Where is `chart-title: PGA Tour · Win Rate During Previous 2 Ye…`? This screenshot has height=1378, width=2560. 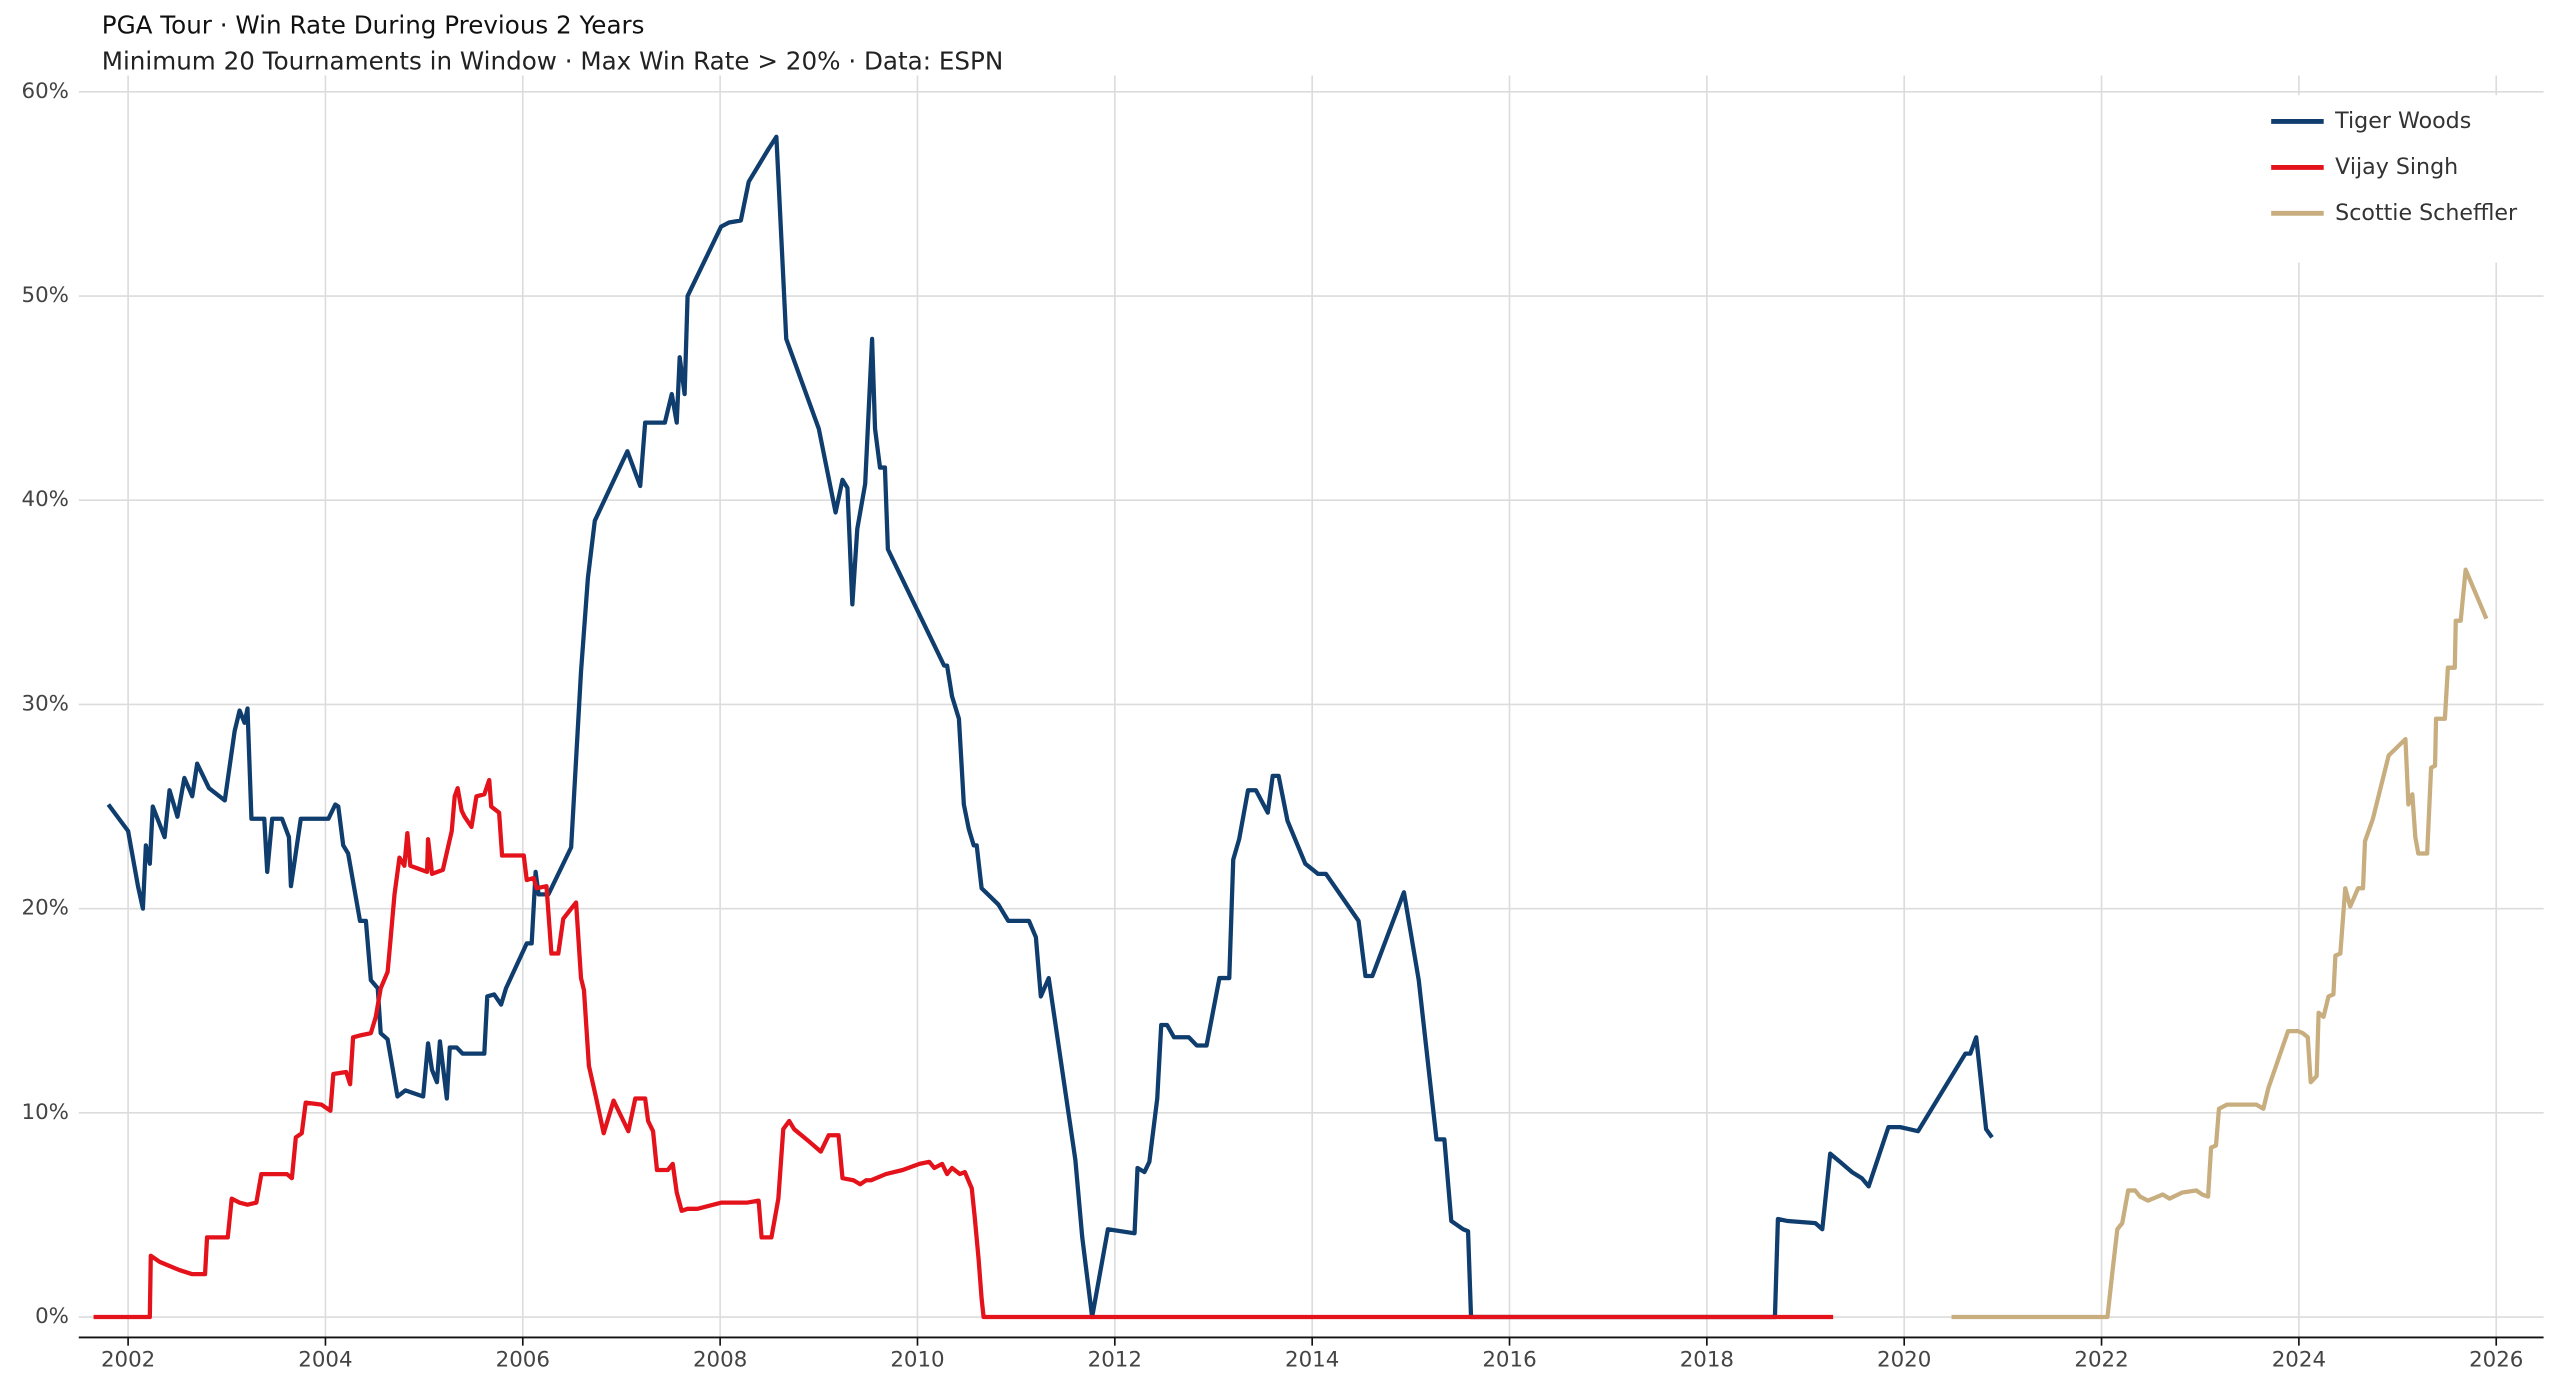
chart-title: PGA Tour · Win Rate During Previous 2 Ye… is located at coordinates (373, 24).